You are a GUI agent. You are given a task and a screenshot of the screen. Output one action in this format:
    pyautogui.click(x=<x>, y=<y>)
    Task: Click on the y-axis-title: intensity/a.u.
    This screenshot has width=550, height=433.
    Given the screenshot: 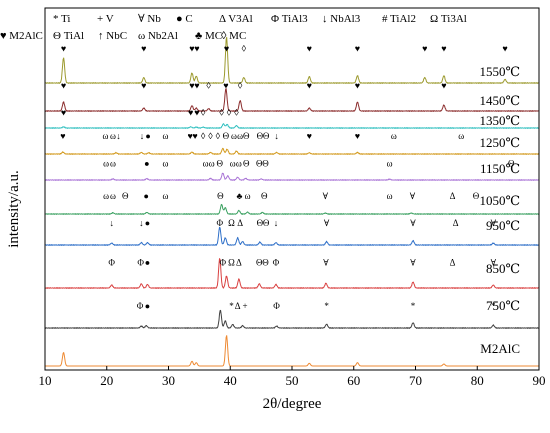 What is the action you would take?
    pyautogui.click(x=14, y=209)
    